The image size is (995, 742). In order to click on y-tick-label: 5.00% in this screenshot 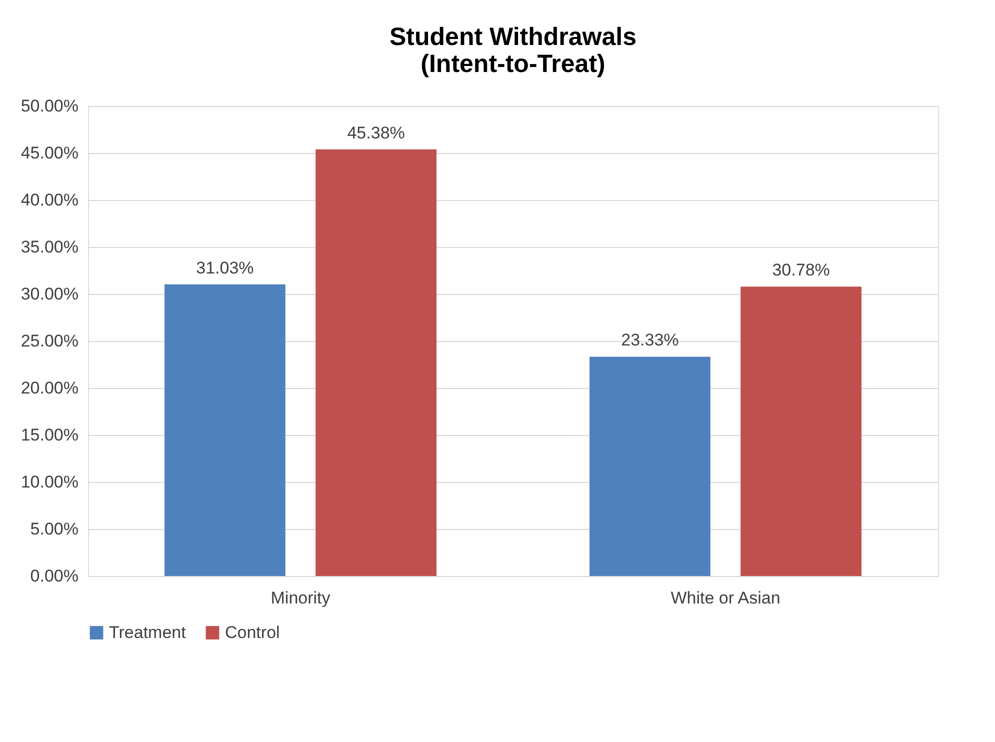, I will do `click(54, 529)`.